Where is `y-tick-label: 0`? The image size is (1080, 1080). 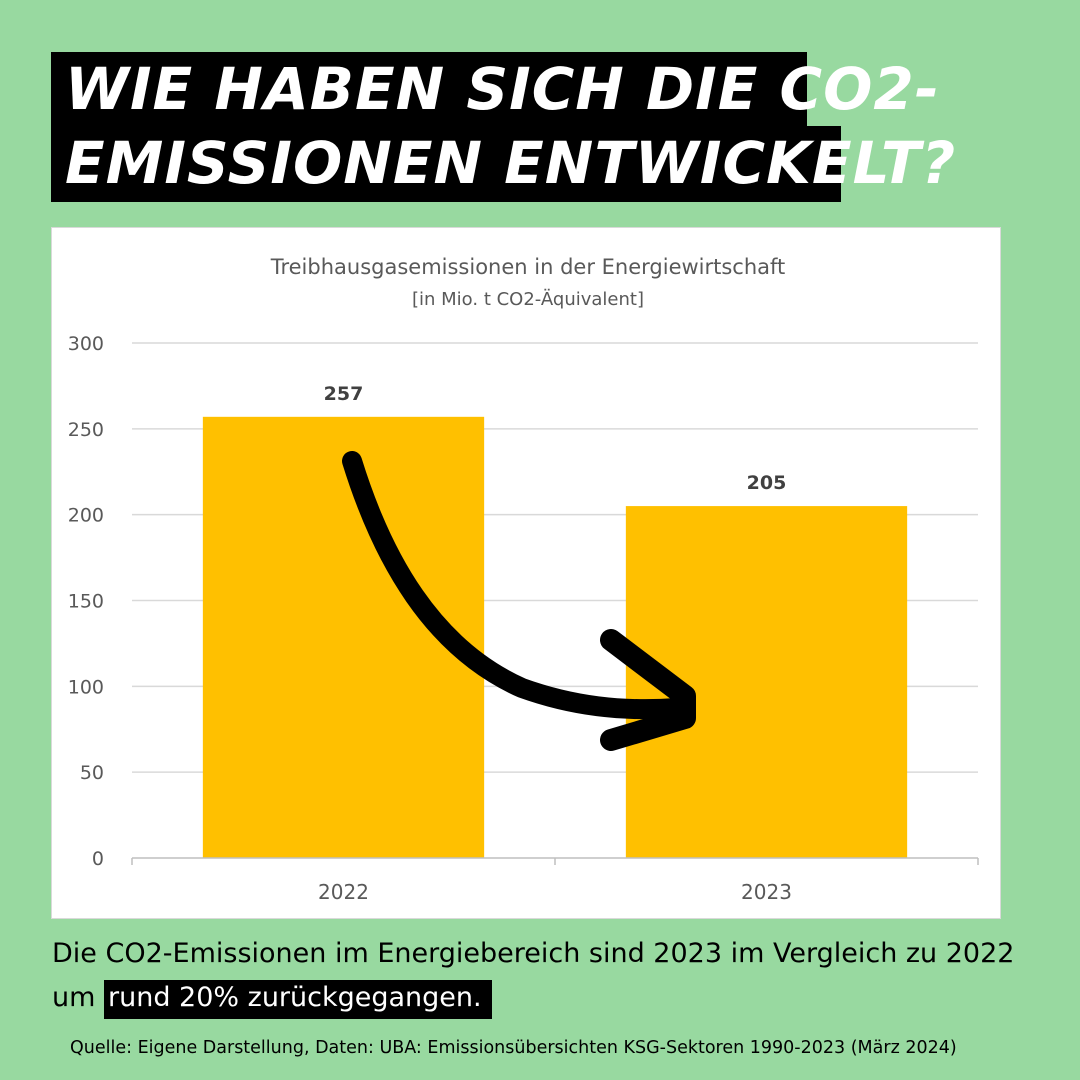
y-tick-label: 0 is located at coordinates (98, 859).